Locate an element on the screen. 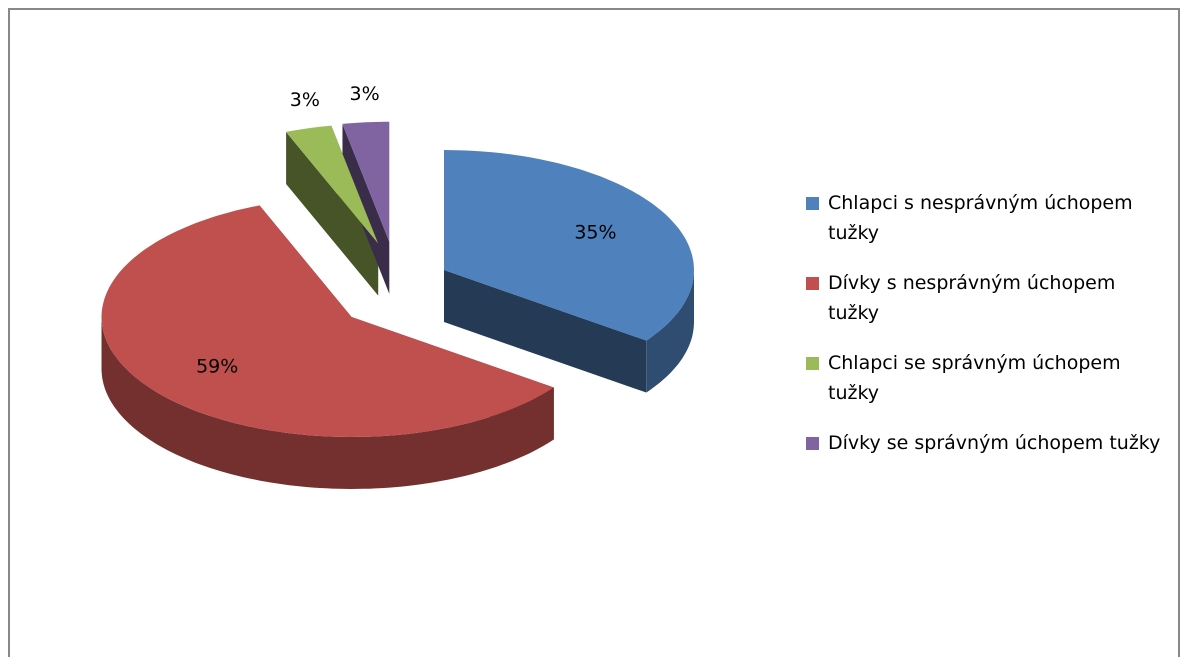 This screenshot has width=1188, height=657. legend-label: Dívky se správným úchopem tužky is located at coordinates (994, 443).